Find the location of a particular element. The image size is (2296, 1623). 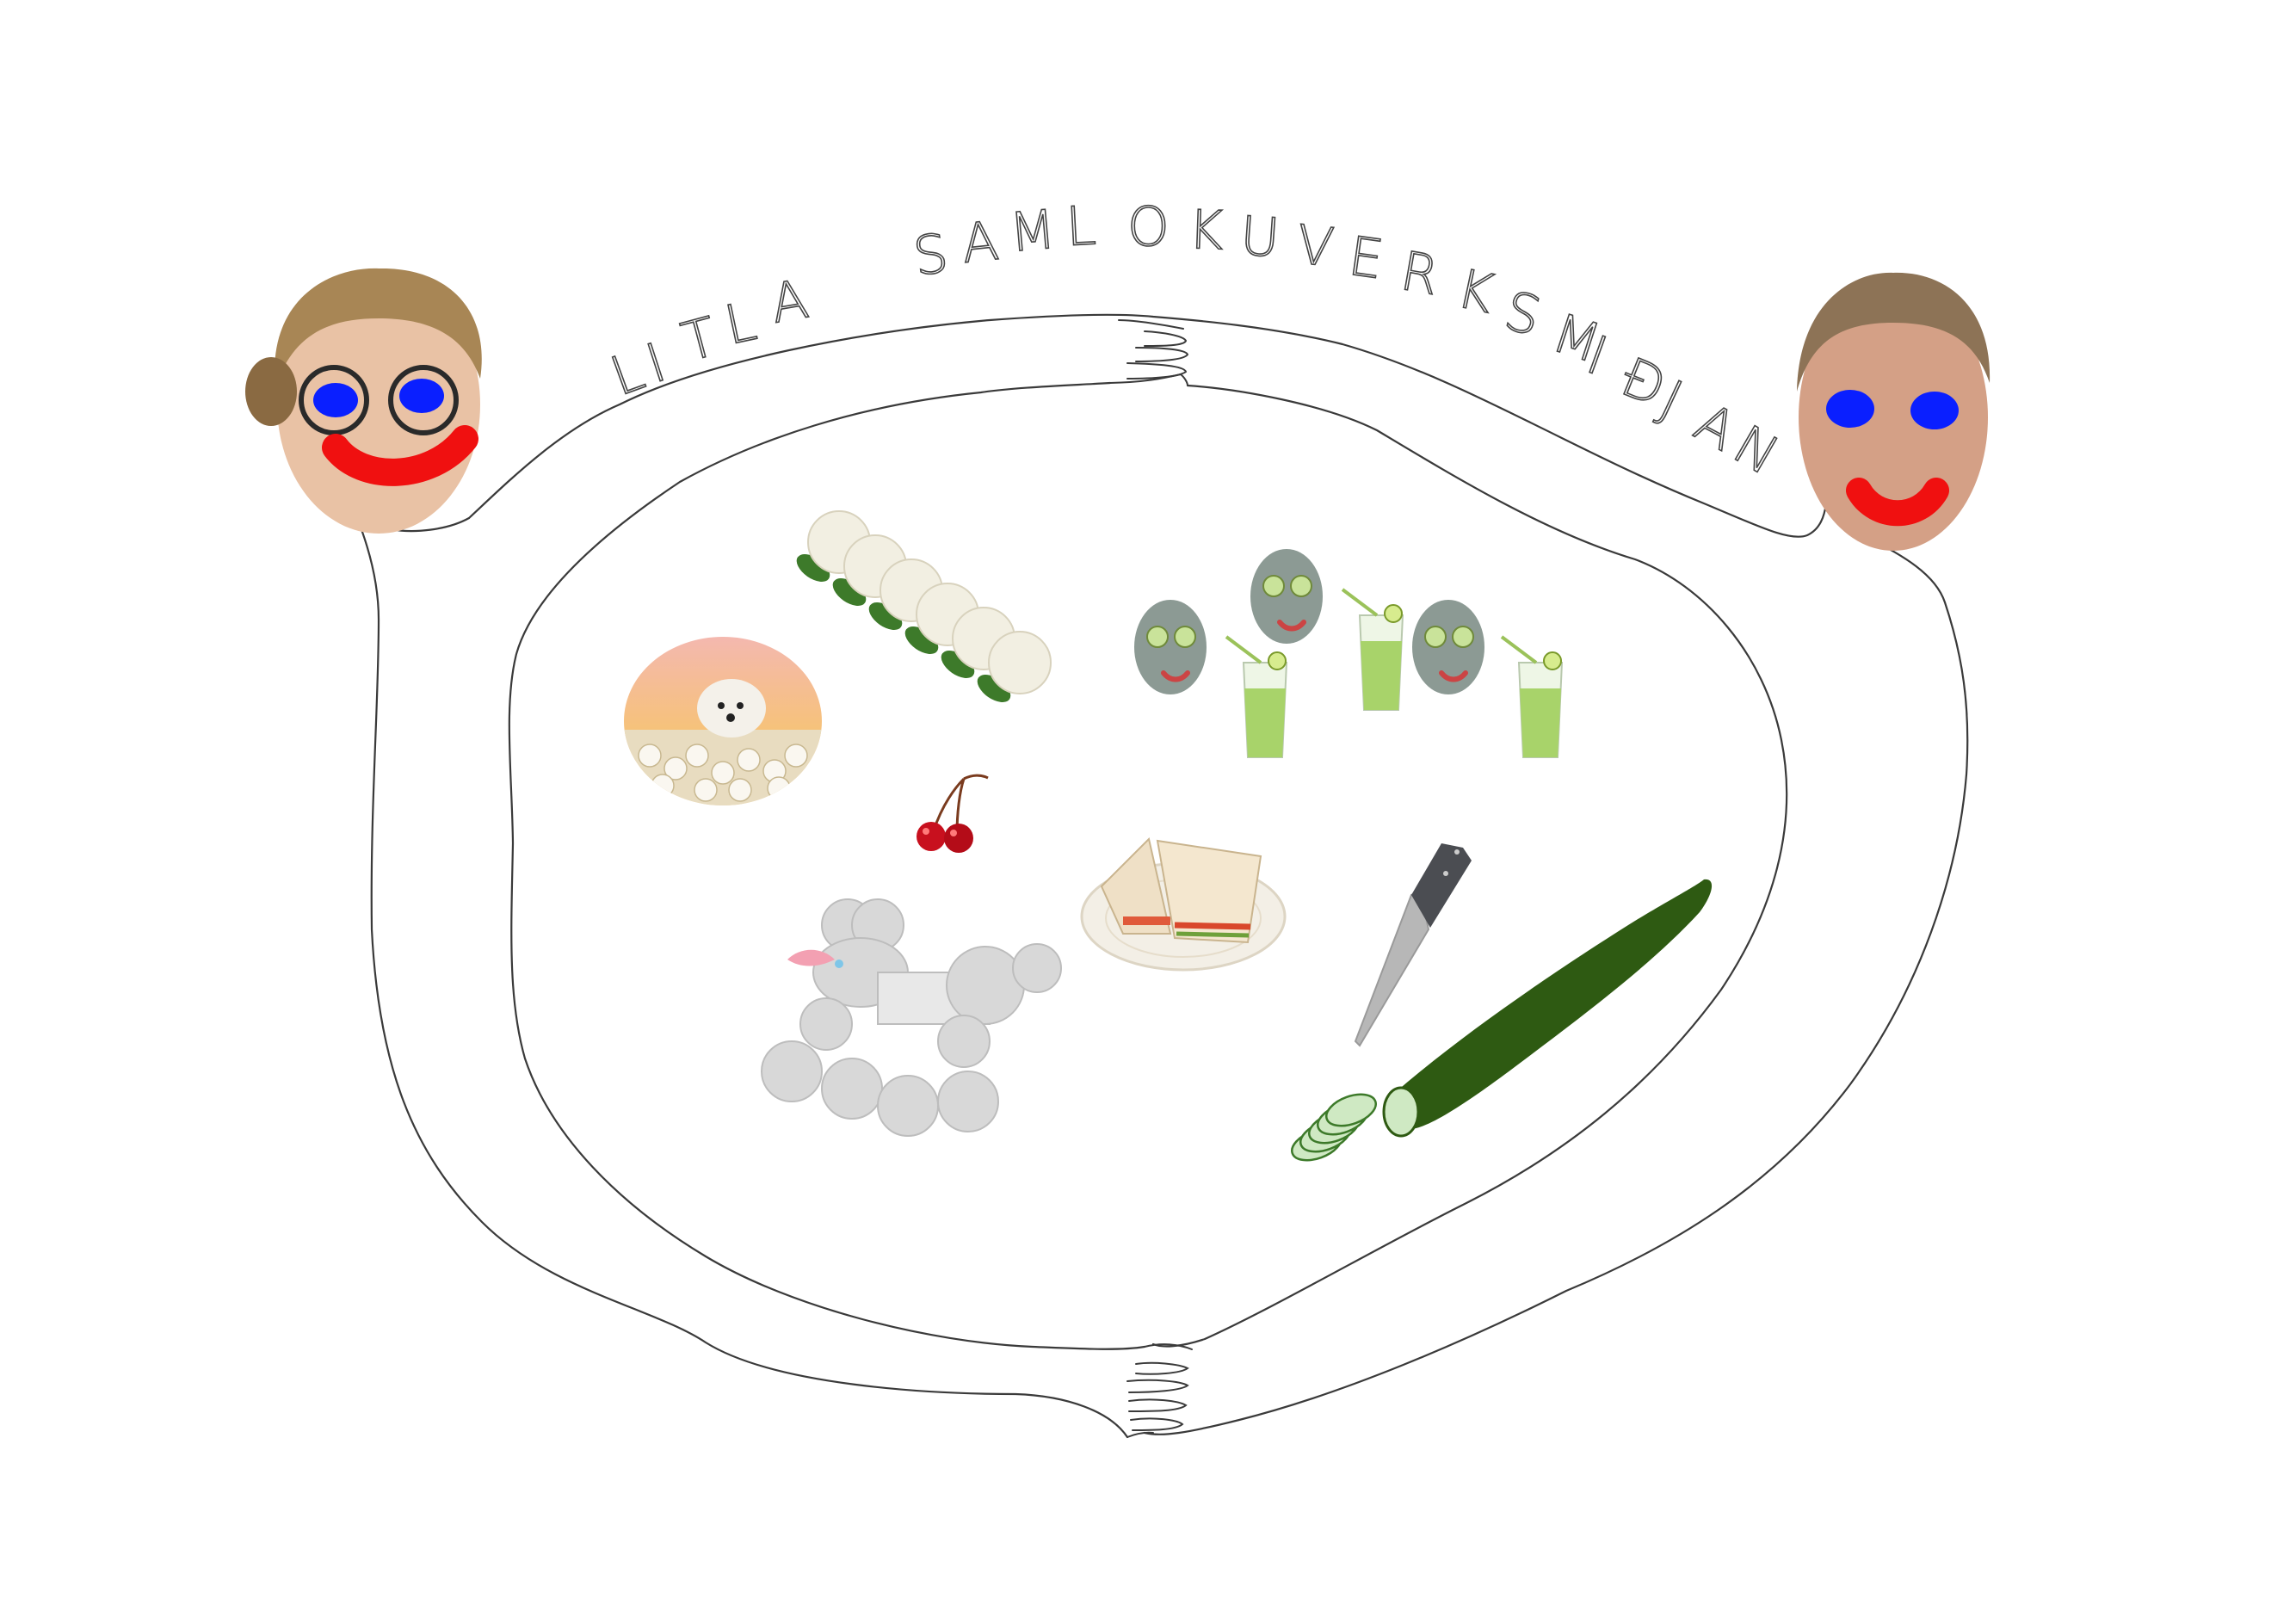

title-letter: M is located at coordinates (1033, 231).